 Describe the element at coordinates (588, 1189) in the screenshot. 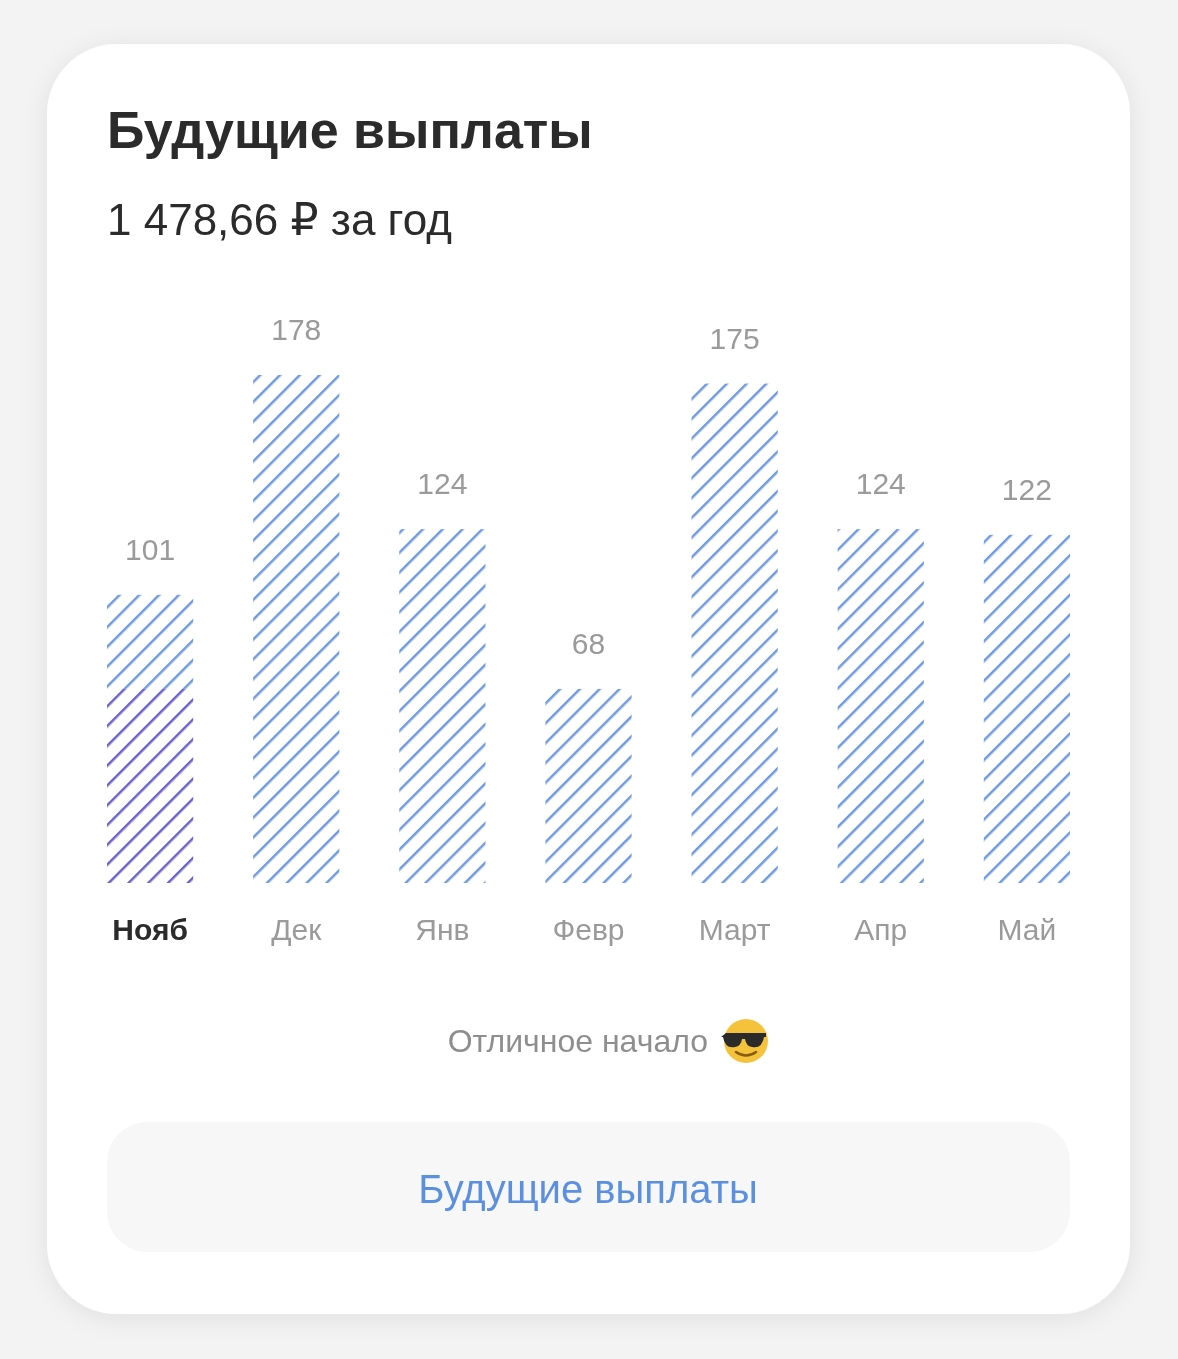

I see `text: Будущие выплаты` at that location.